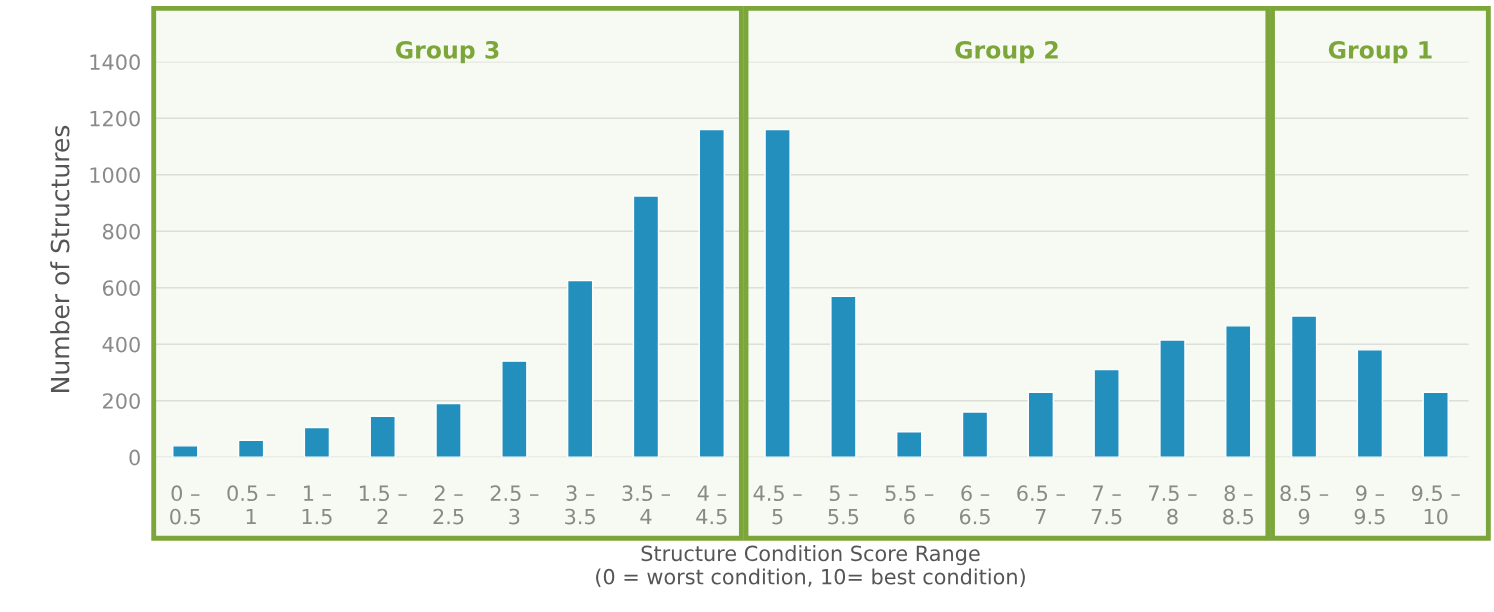  I want to click on y-tick-label: 1400, so click(115, 62).